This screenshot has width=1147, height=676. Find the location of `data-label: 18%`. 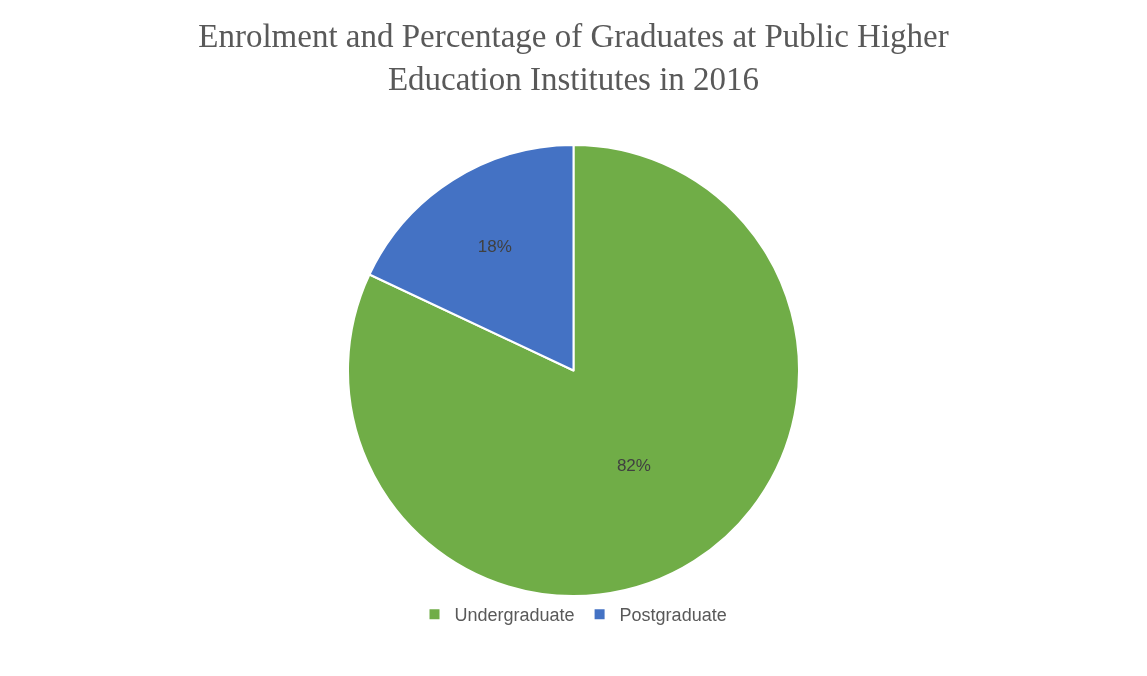

data-label: 18% is located at coordinates (494, 247).